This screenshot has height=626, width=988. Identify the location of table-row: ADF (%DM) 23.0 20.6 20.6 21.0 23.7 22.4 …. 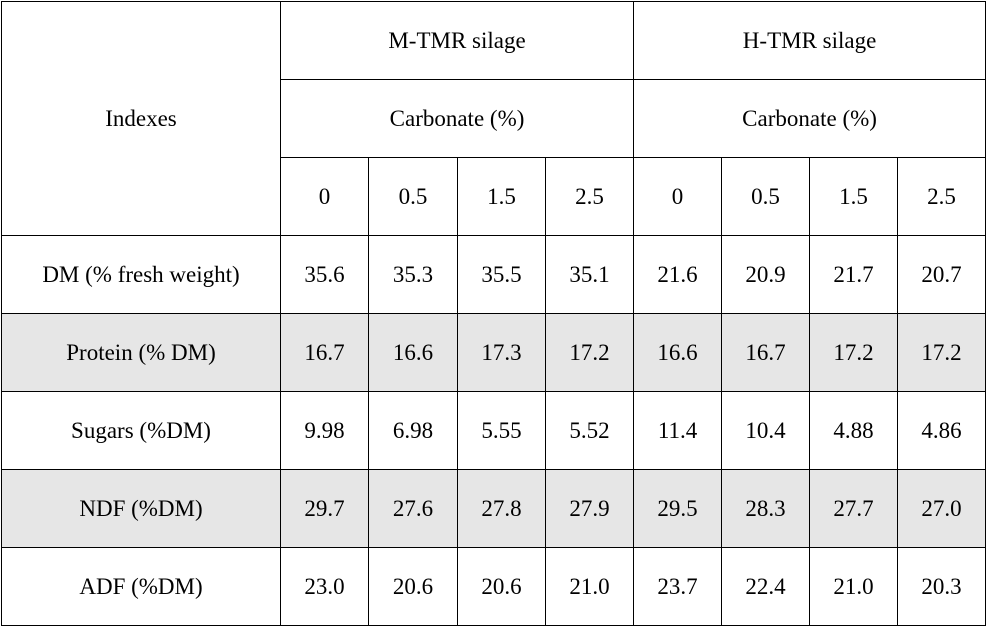
(494, 586).